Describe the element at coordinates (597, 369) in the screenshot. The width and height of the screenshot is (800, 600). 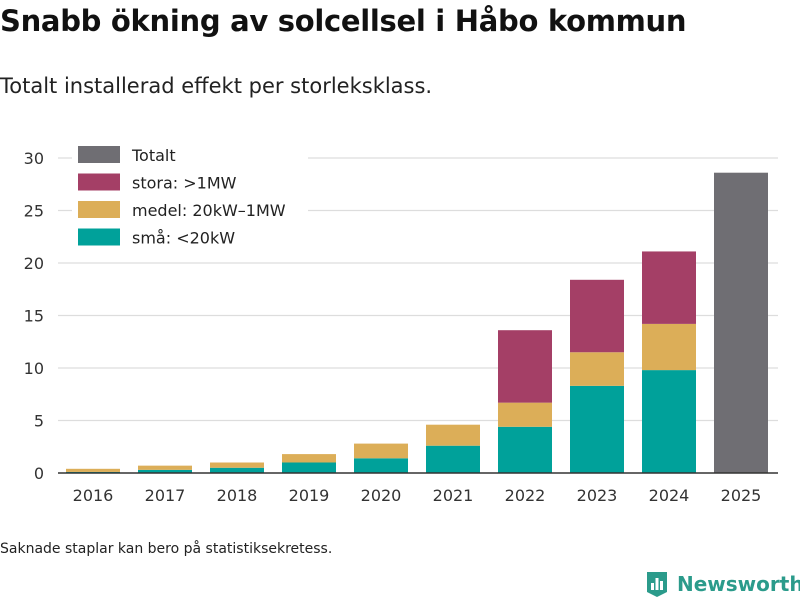
I see `bar-medium-2023` at that location.